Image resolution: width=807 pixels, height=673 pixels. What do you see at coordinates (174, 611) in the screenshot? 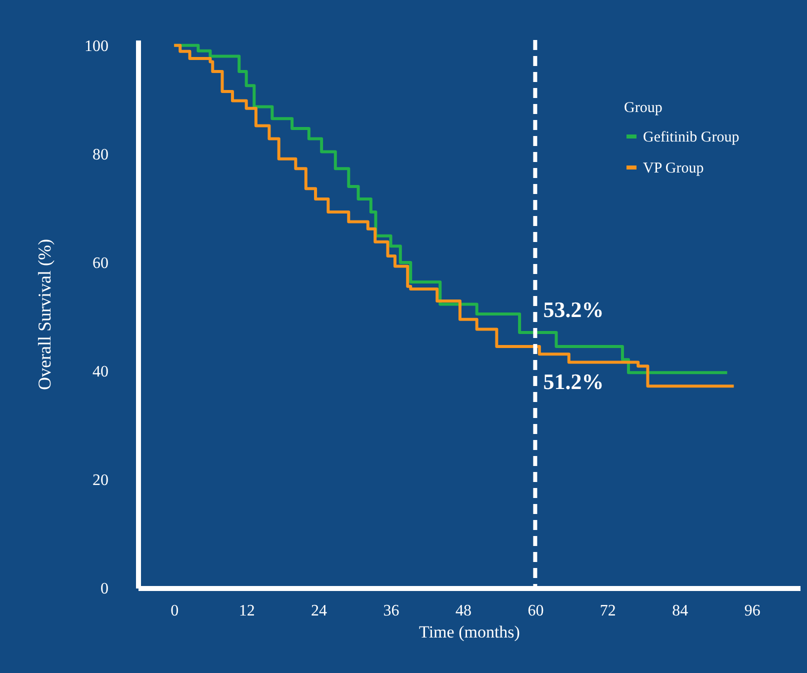
I see `x-tick-label: 0` at bounding box center [174, 611].